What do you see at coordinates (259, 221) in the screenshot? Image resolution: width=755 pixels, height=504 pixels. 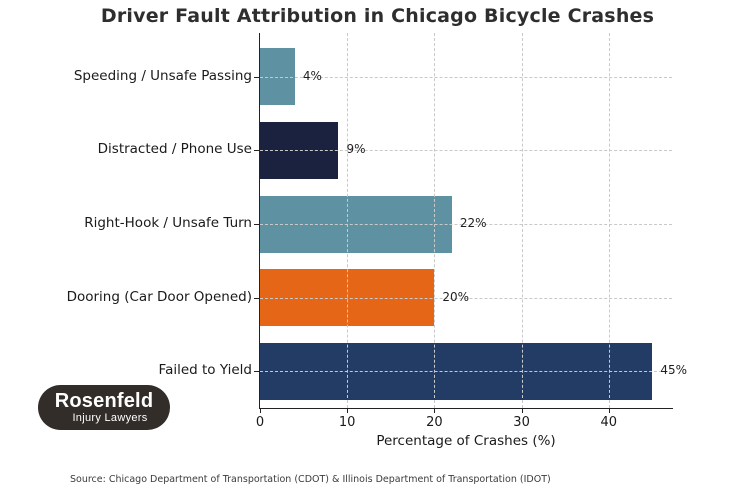 I see `y-axis-spine` at bounding box center [259, 221].